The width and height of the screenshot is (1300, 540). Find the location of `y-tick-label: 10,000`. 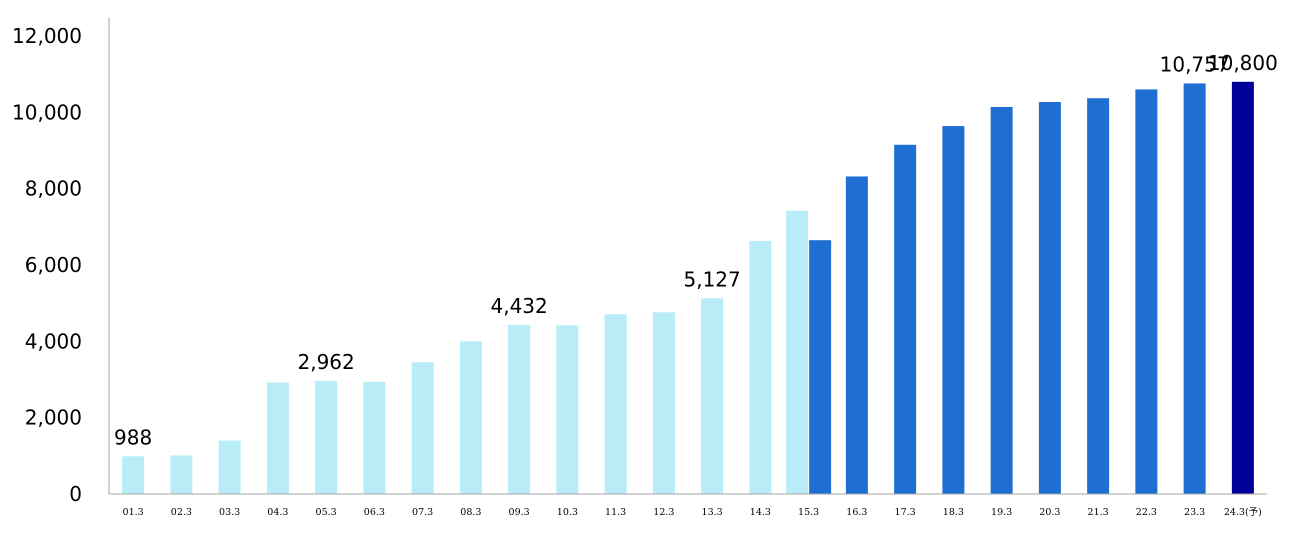

y-tick-label: 10,000 is located at coordinates (47, 112).